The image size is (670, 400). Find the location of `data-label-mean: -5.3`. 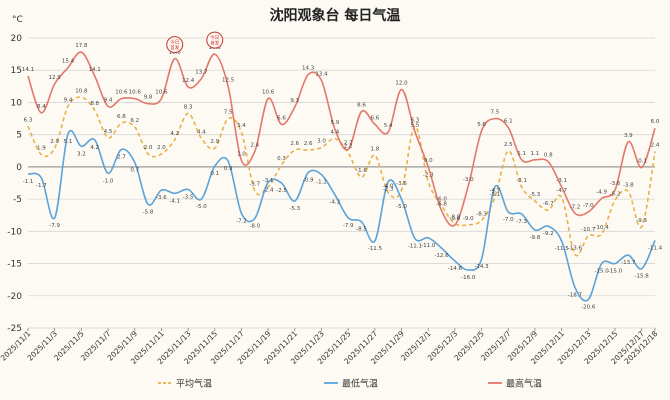

data-label-mean: -5.3 is located at coordinates (535, 195).